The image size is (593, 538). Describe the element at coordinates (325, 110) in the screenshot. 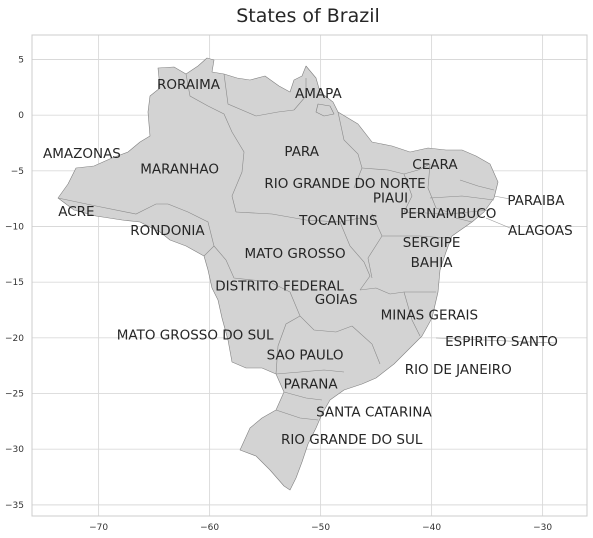

I see `marajo-island` at that location.